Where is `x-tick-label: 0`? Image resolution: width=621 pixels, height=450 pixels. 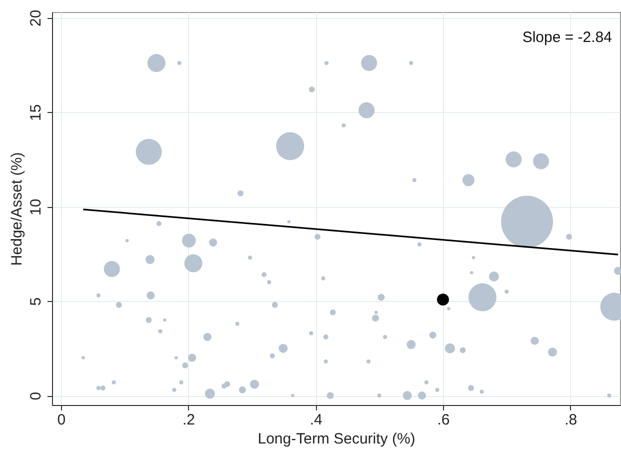
x-tick-label: 0 is located at coordinates (61, 420).